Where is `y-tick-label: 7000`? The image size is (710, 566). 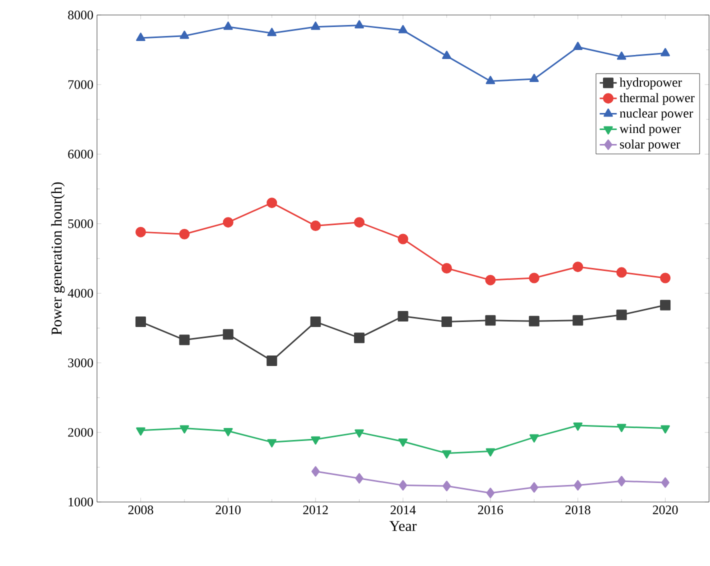
y-tick-label: 7000 is located at coordinates (80, 84).